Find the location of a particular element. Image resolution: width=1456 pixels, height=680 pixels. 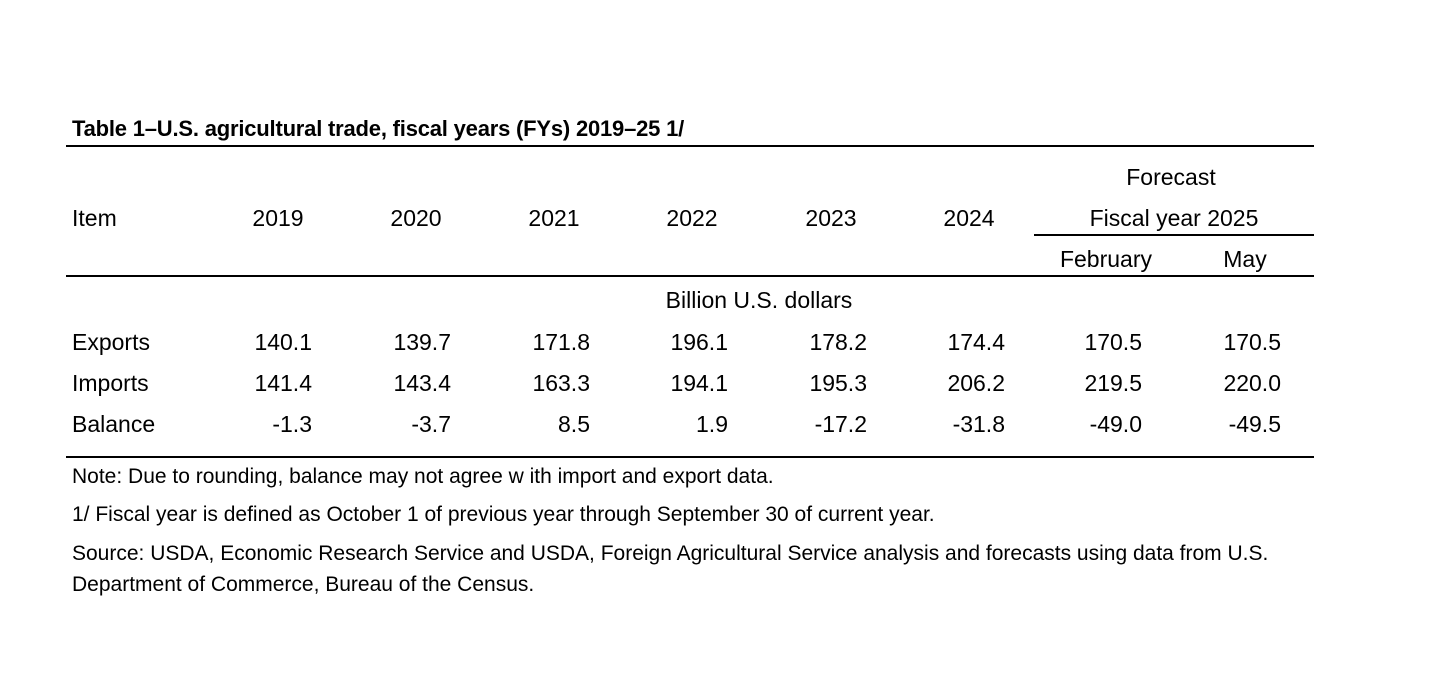

table-cell: 163.3 is located at coordinates (561, 383).